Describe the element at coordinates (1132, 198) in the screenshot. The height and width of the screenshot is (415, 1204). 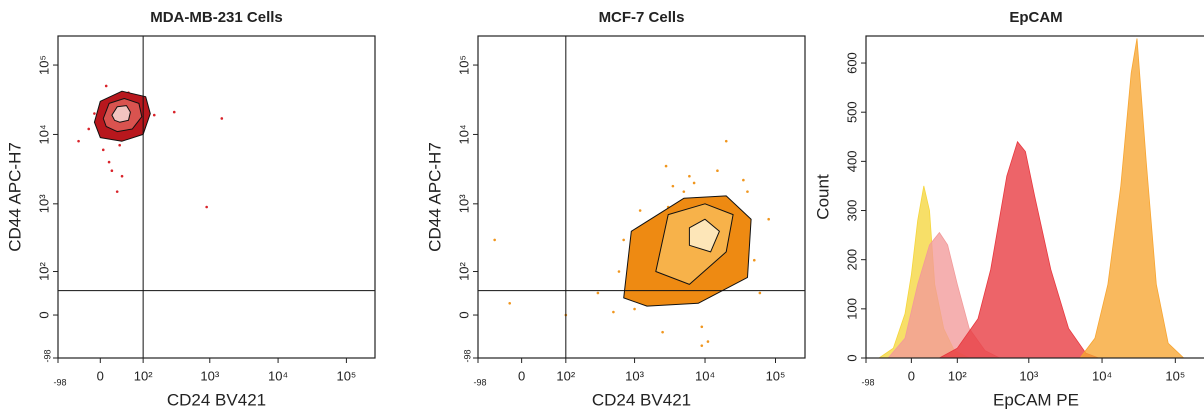
I see `histogram-area` at that location.